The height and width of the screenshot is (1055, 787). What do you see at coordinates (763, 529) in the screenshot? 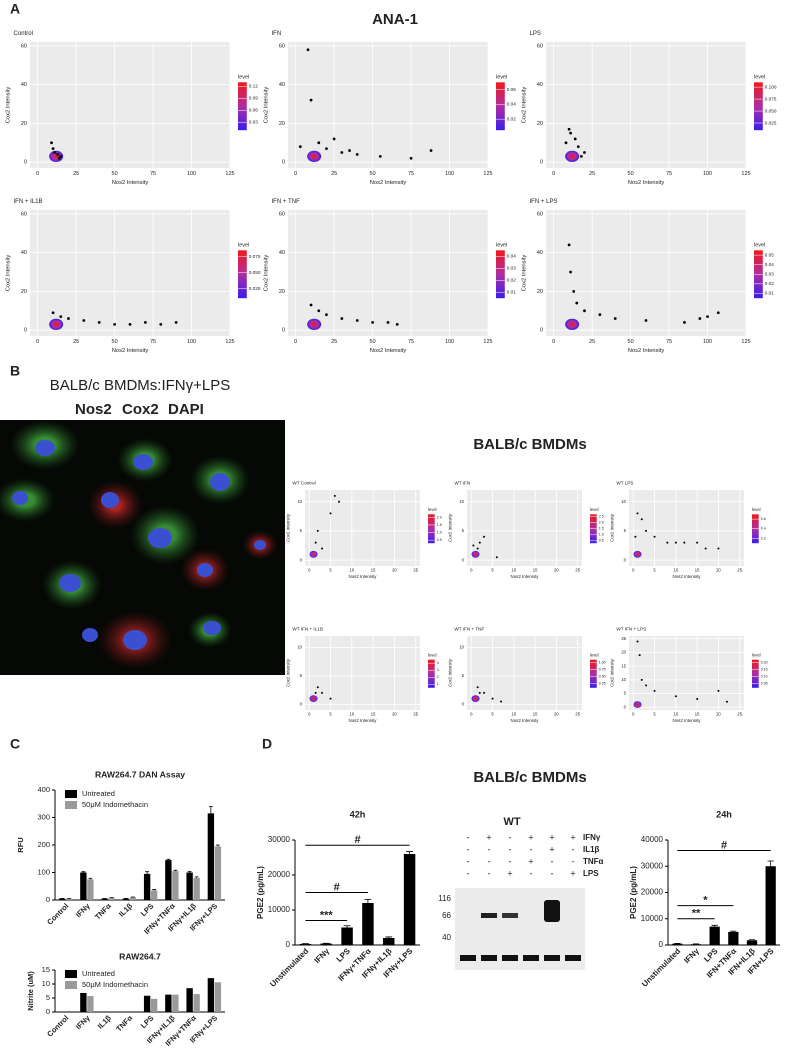
I see `colorbar-label: 0.4` at bounding box center [763, 529].